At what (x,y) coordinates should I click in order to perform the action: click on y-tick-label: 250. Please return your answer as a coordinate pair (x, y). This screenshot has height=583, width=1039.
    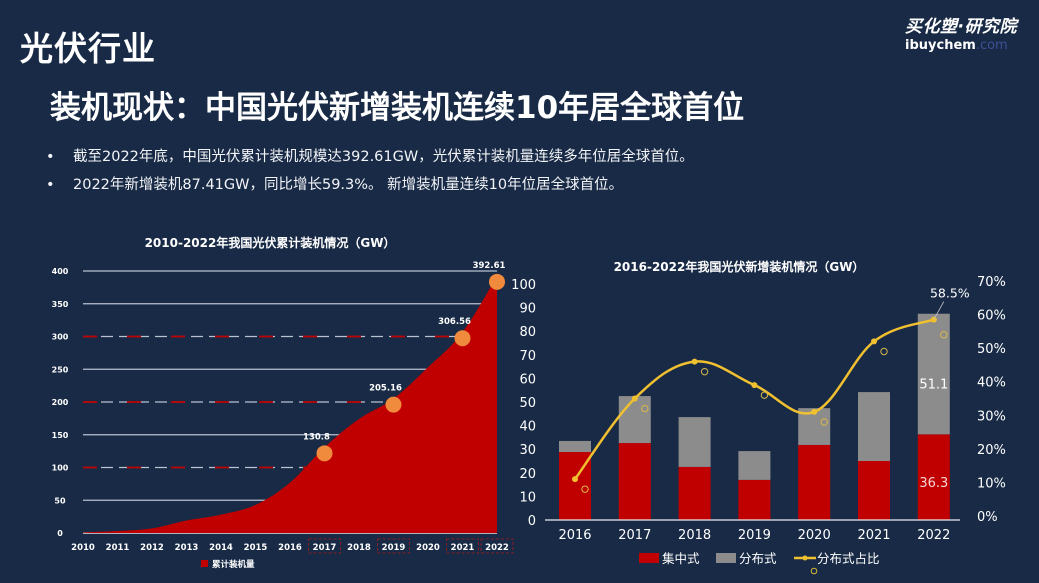
    Looking at the image, I should click on (60, 369).